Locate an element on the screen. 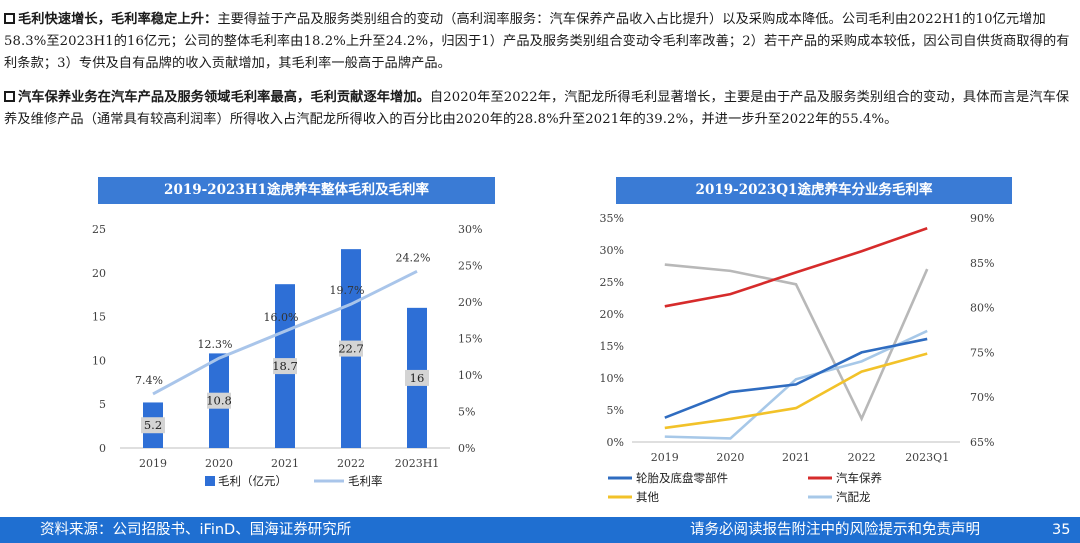 The height and width of the screenshot is (543, 1080). chart2-y2-tick-label: 75% is located at coordinates (982, 352).